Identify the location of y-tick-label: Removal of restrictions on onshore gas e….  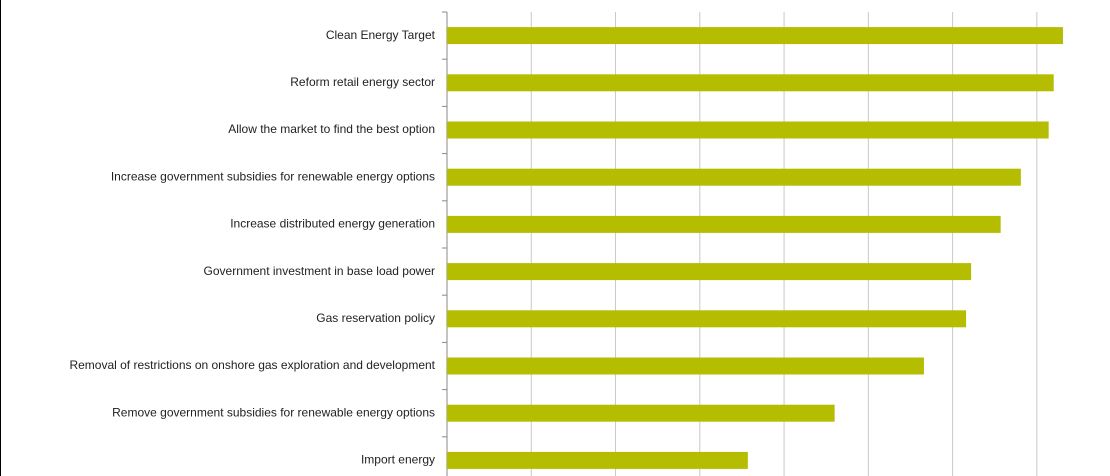
(252, 365).